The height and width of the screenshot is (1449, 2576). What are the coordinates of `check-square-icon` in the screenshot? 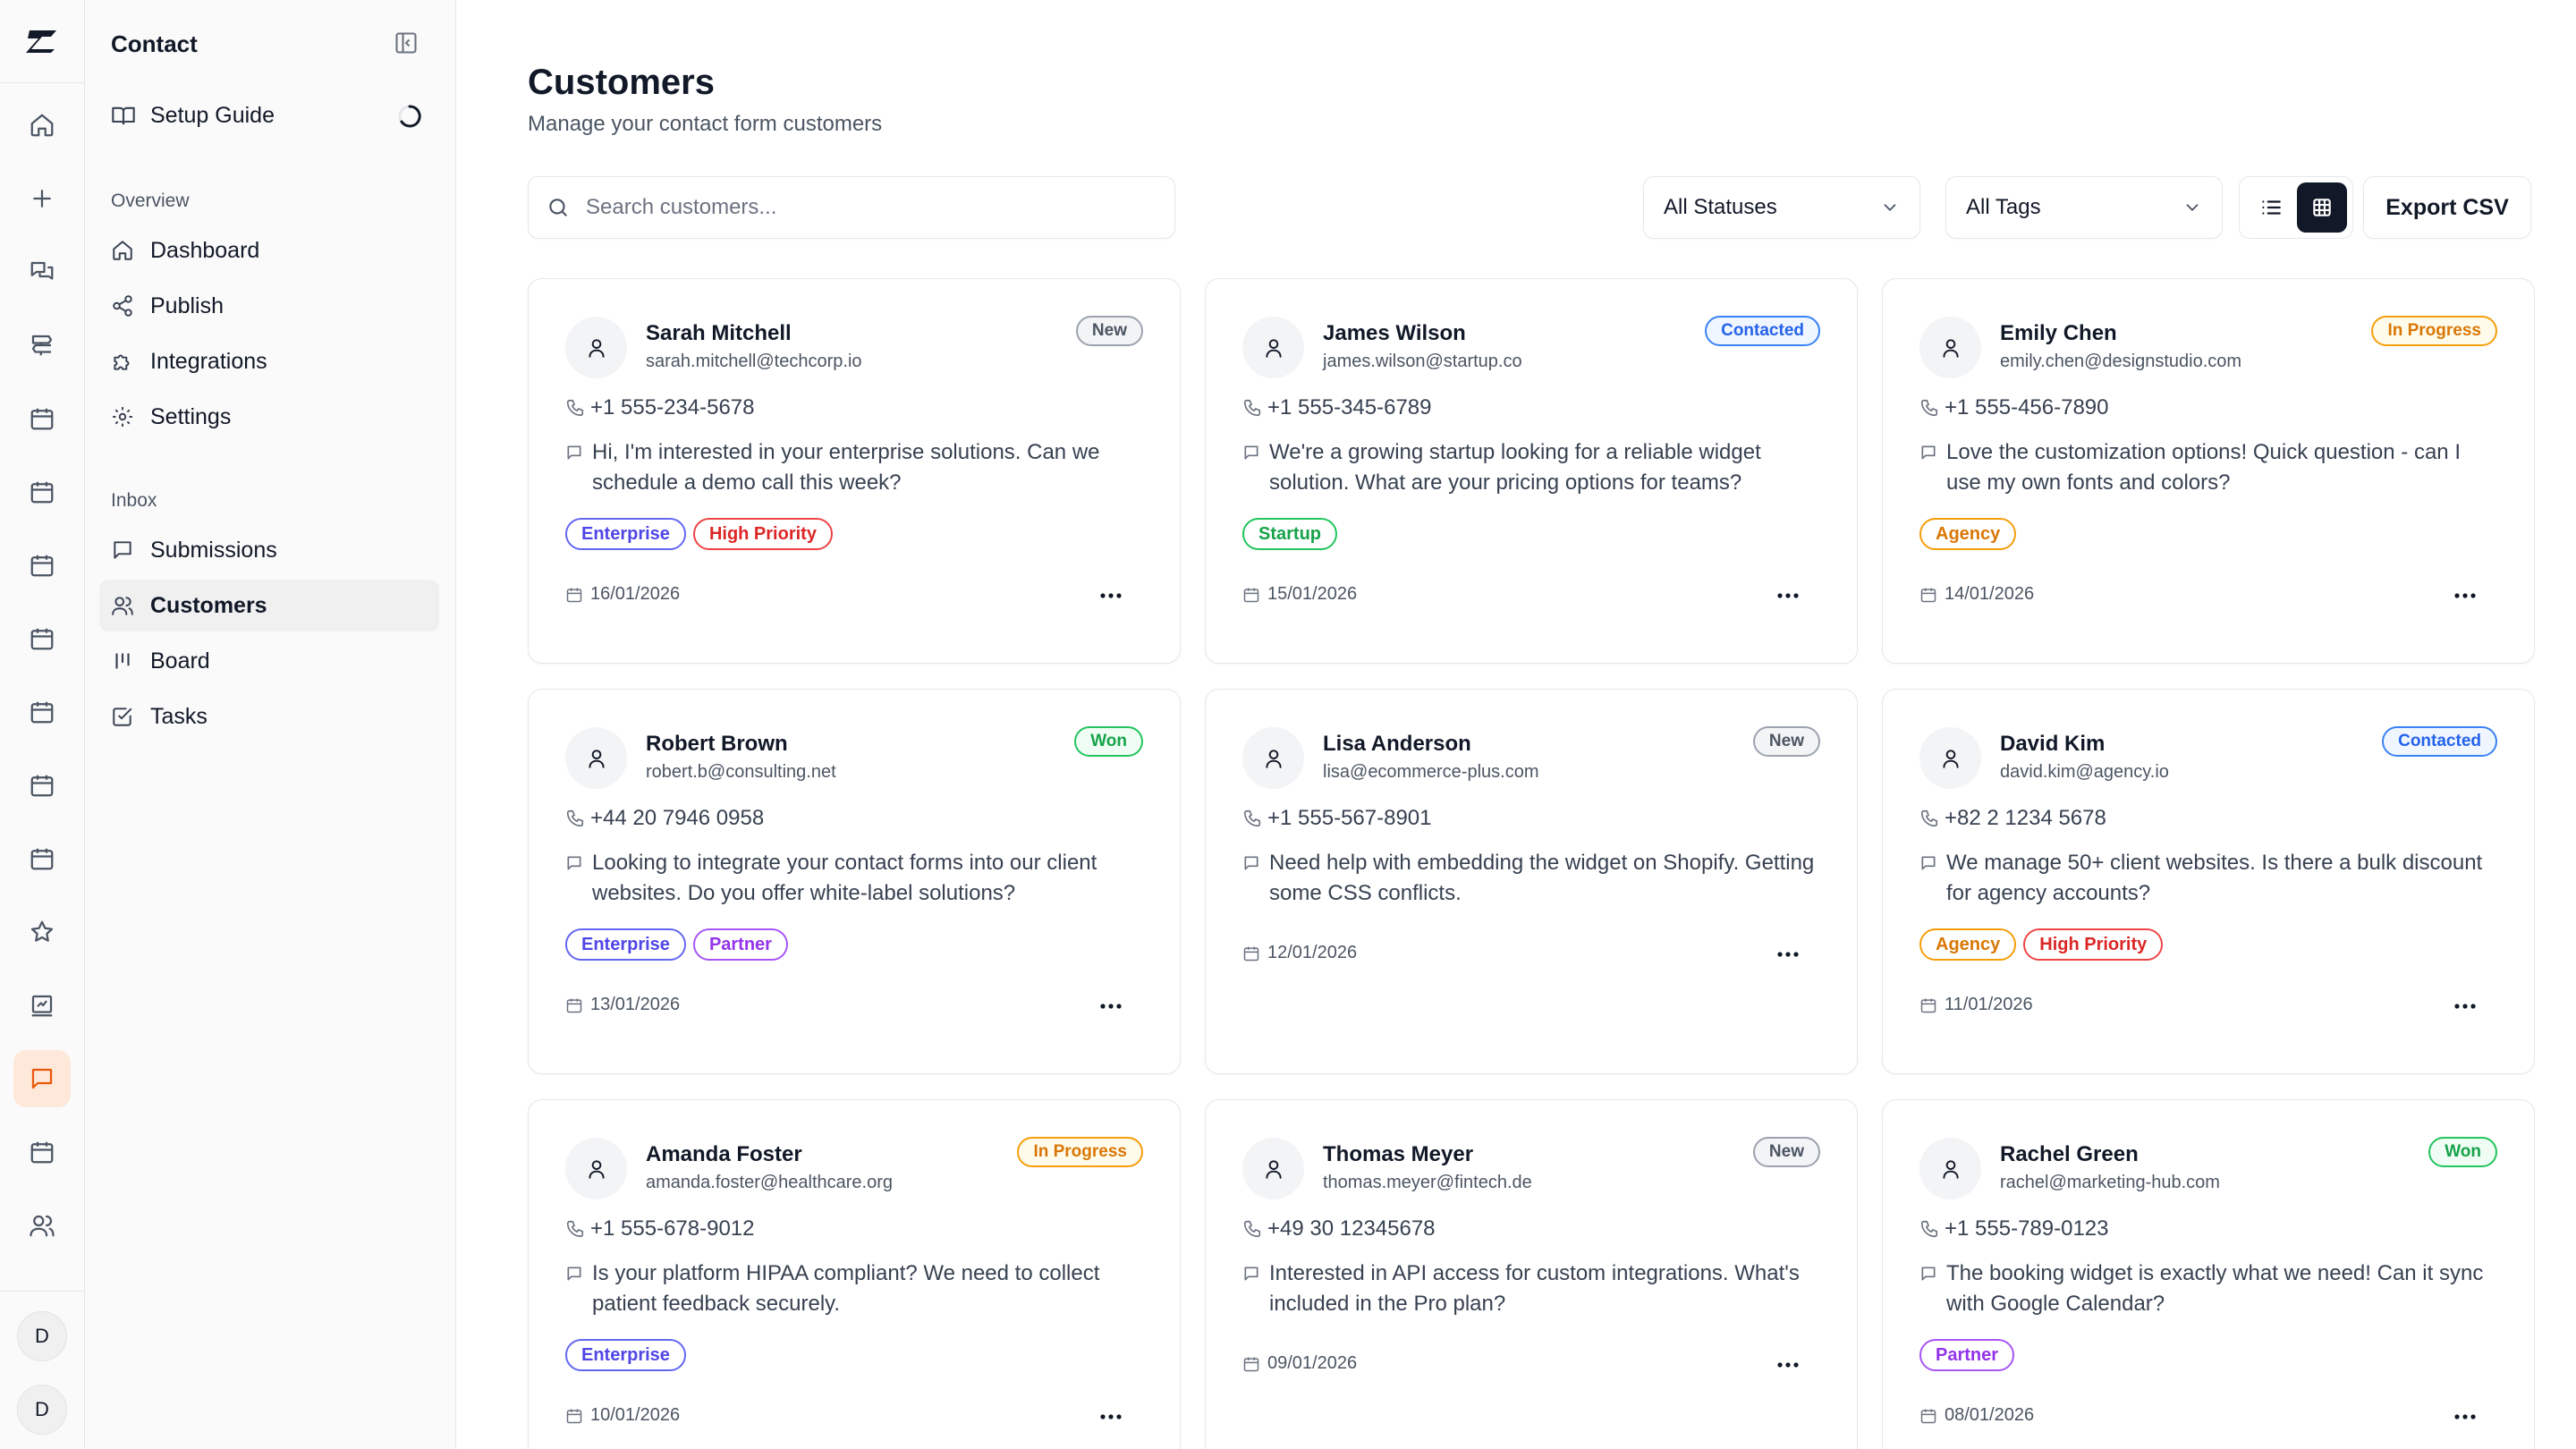 It's located at (124, 716).